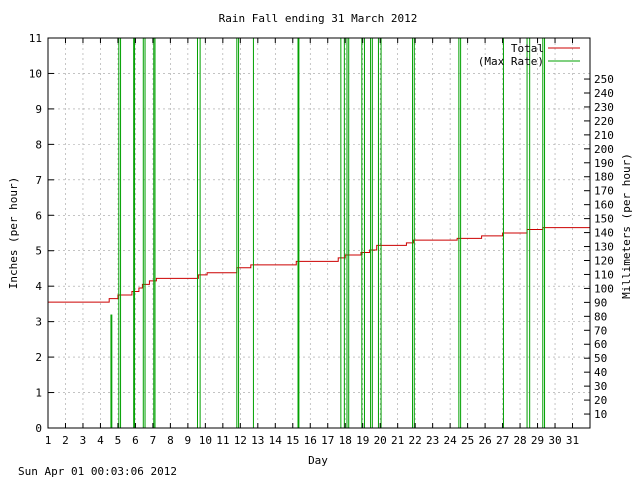  Describe the element at coordinates (38, 393) in the screenshot. I see `y-tick-label: 1` at that location.